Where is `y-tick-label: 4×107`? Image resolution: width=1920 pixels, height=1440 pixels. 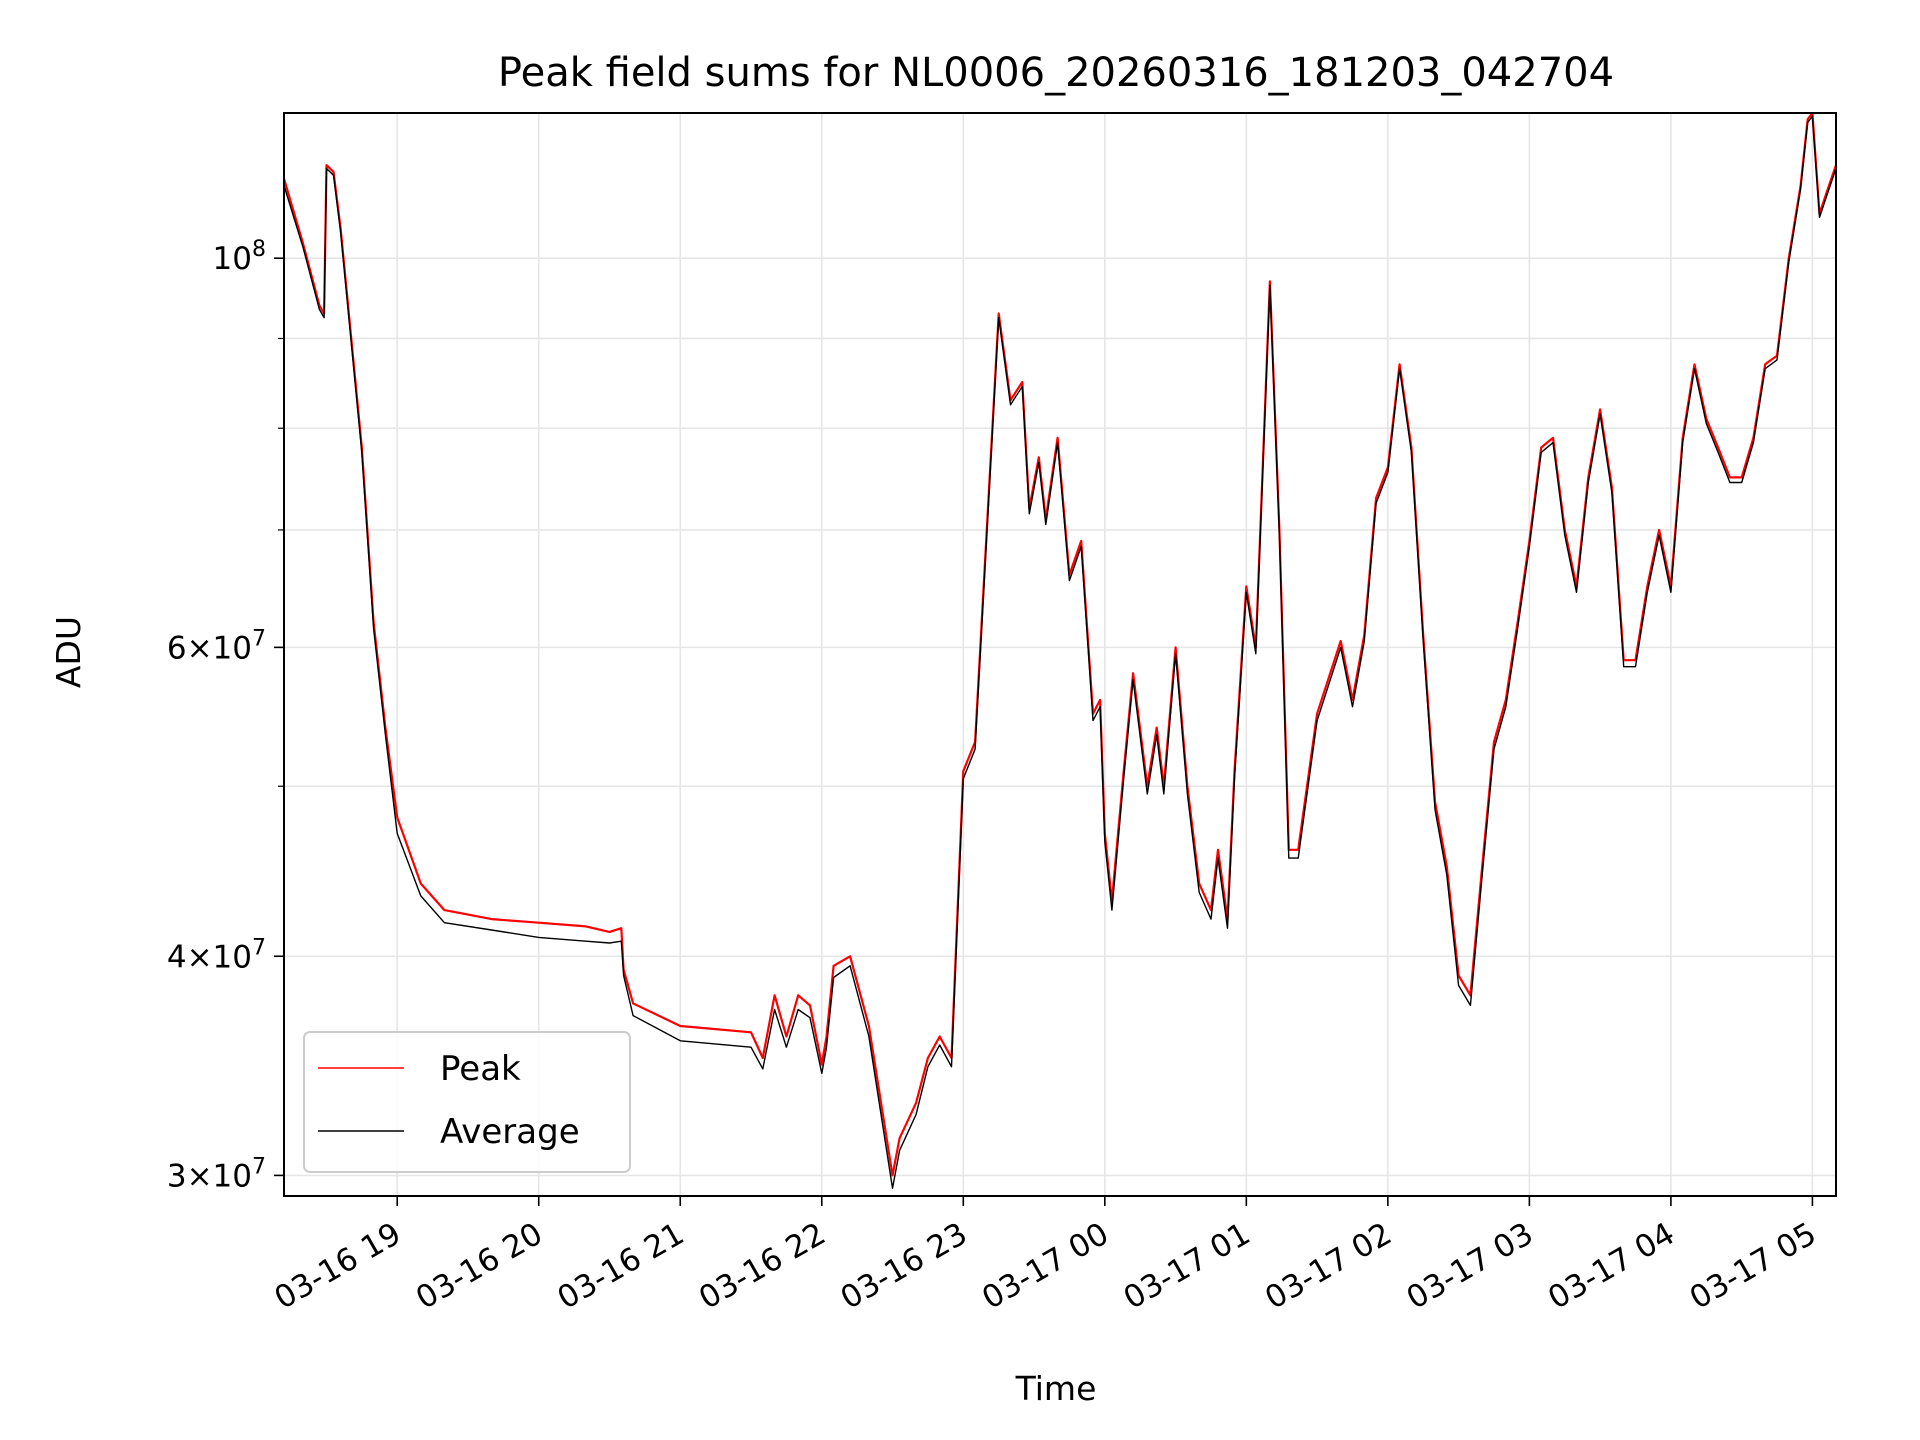
y-tick-label: 4×107 is located at coordinates (216, 955).